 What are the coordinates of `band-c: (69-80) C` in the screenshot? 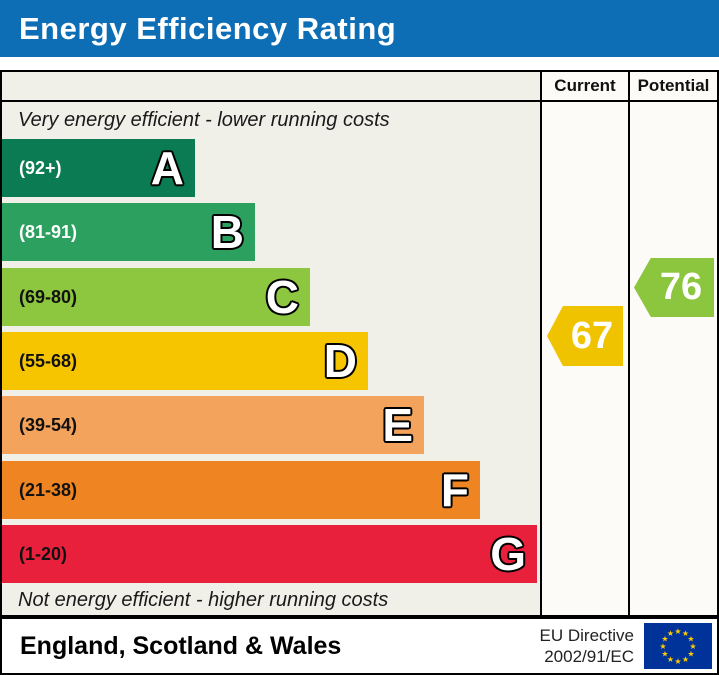 It's located at (156, 297).